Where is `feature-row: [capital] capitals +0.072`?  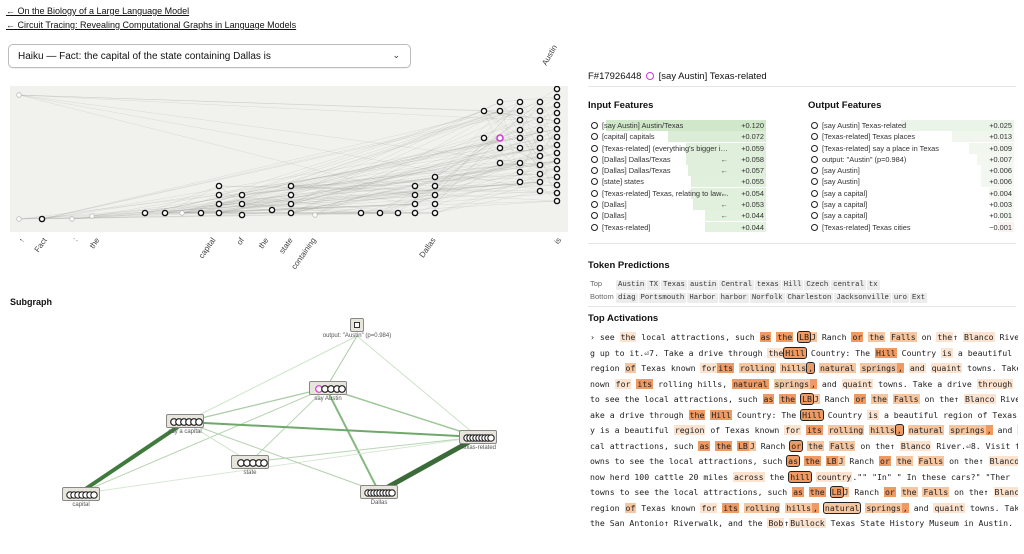
feature-row: [capital] capitals +0.072 is located at coordinates (677, 137).